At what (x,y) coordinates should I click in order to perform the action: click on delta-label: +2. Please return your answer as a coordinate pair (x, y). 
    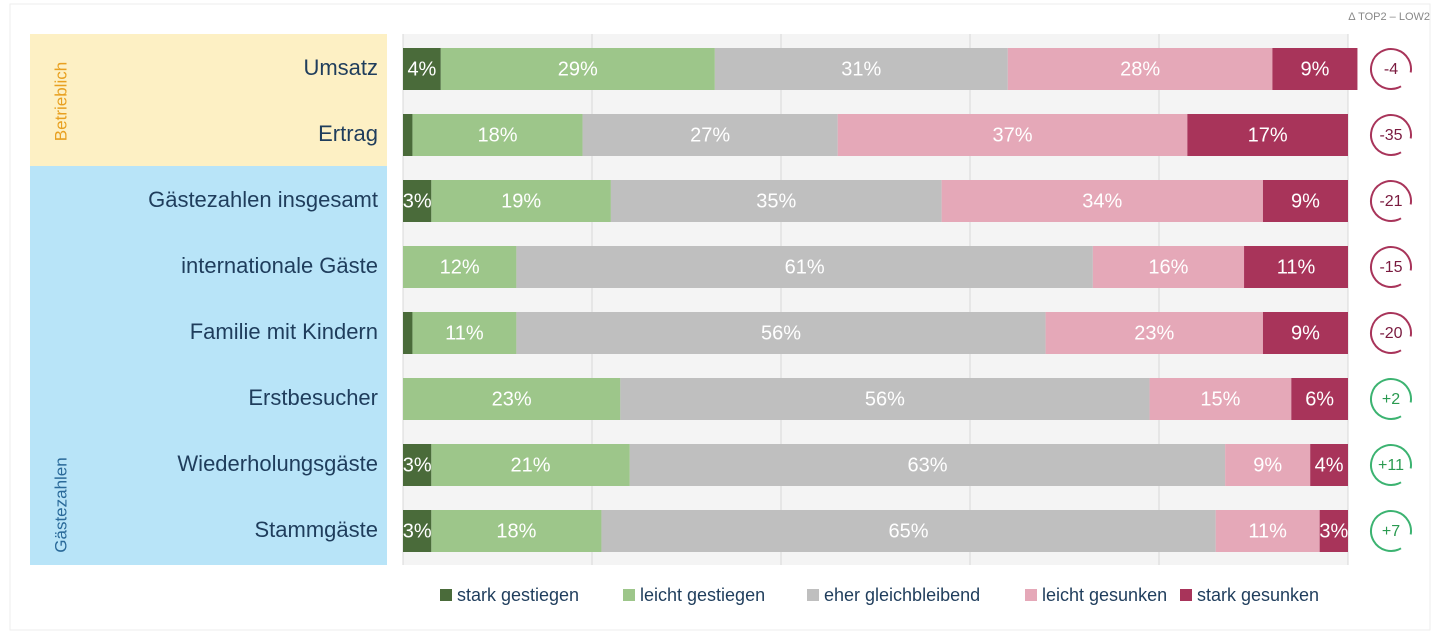
    Looking at the image, I should click on (1391, 399).